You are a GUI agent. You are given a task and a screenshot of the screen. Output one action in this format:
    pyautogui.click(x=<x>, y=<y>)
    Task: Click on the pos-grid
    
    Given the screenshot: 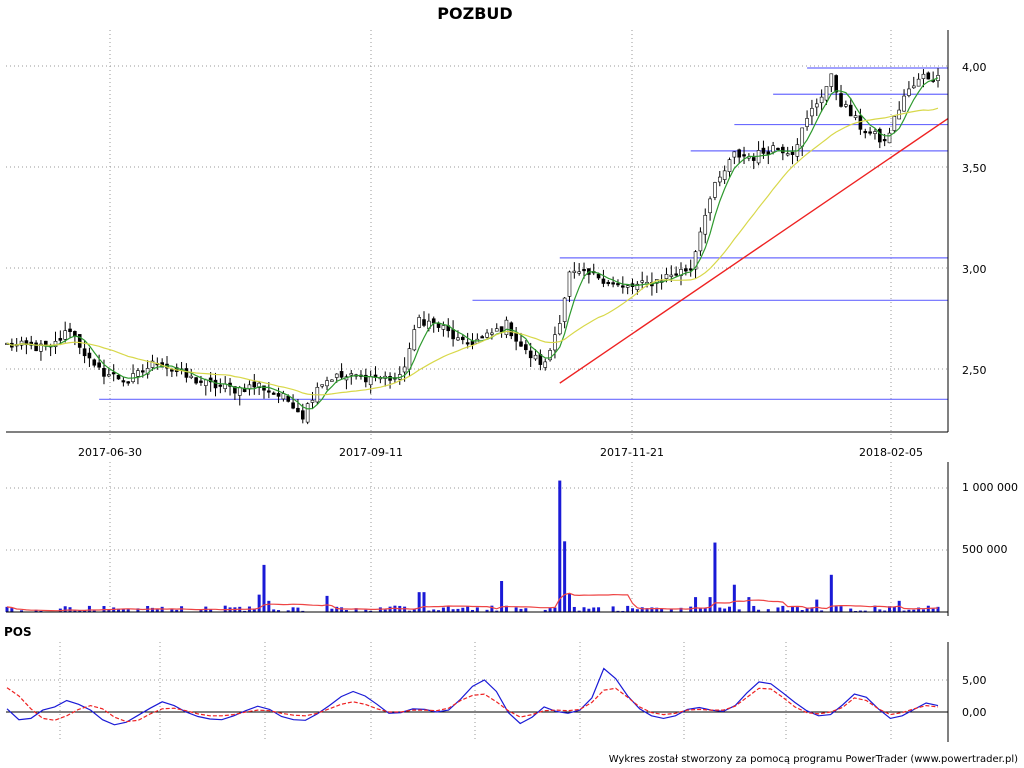 What is the action you would take?
    pyautogui.click(x=477, y=692)
    